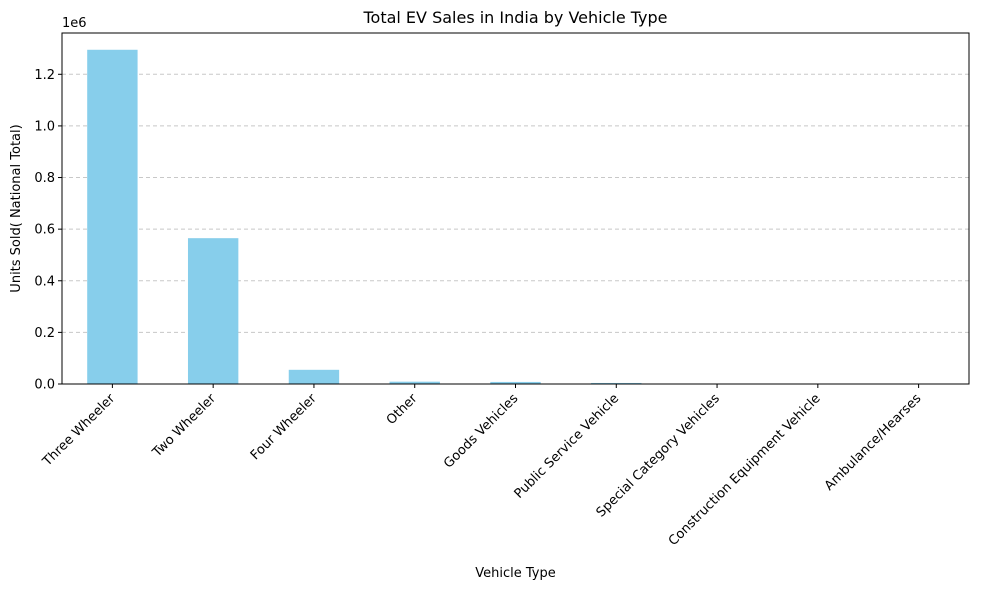 This screenshot has width=982, height=590. What do you see at coordinates (873, 442) in the screenshot?
I see `x-tick-label: Ambulance/Hearses` at bounding box center [873, 442].